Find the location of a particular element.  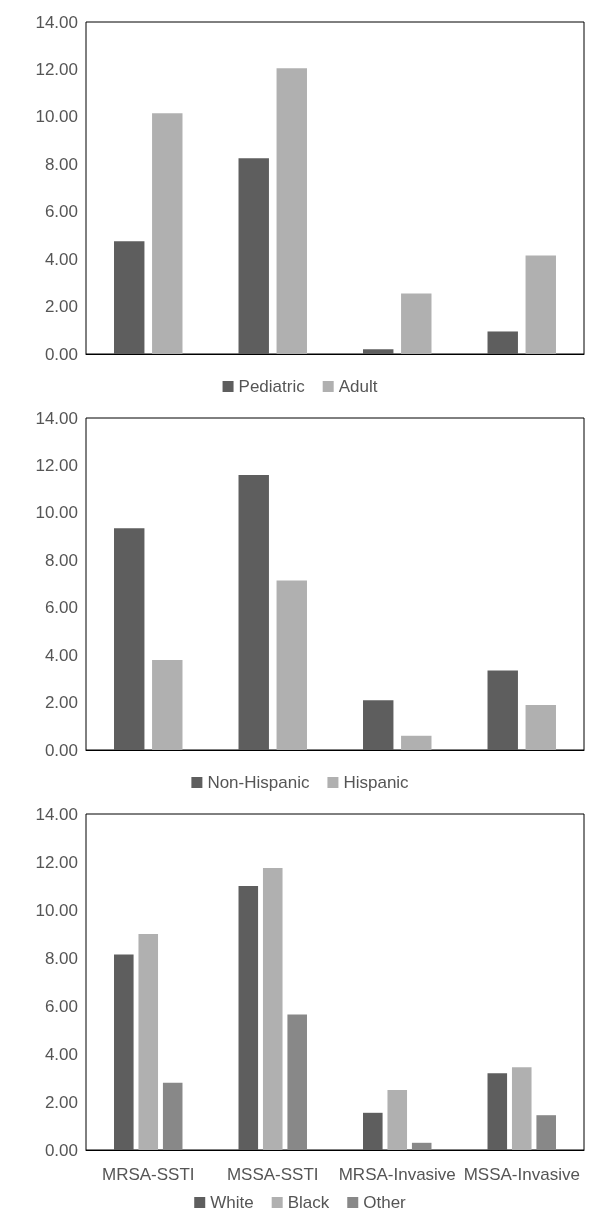

x-tick-label: MSSA-Invasive is located at coordinates (521, 1174).